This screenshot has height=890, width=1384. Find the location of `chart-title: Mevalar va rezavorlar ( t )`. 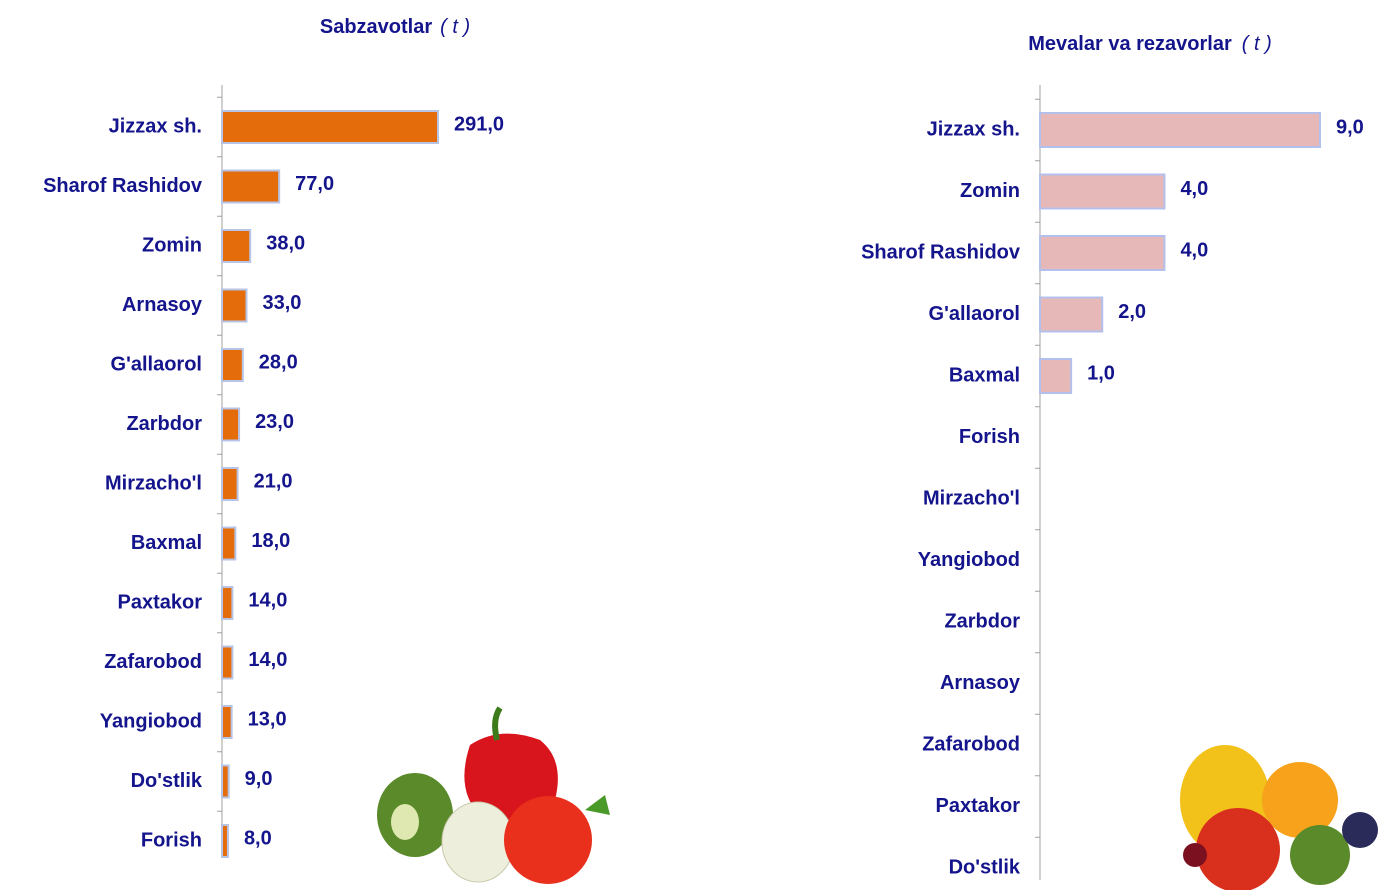

chart-title: Mevalar va rezavorlar ( t ) is located at coordinates (1149, 44).